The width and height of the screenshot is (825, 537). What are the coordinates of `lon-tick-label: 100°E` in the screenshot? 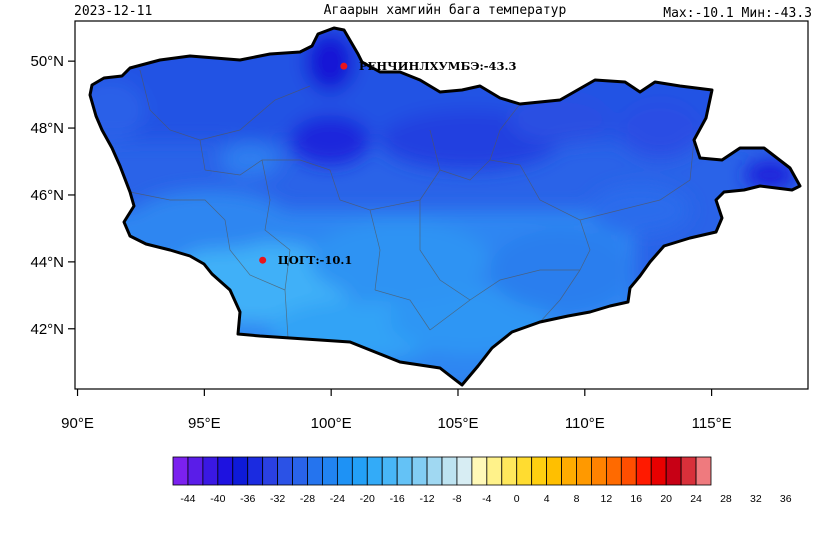 It's located at (331, 423).